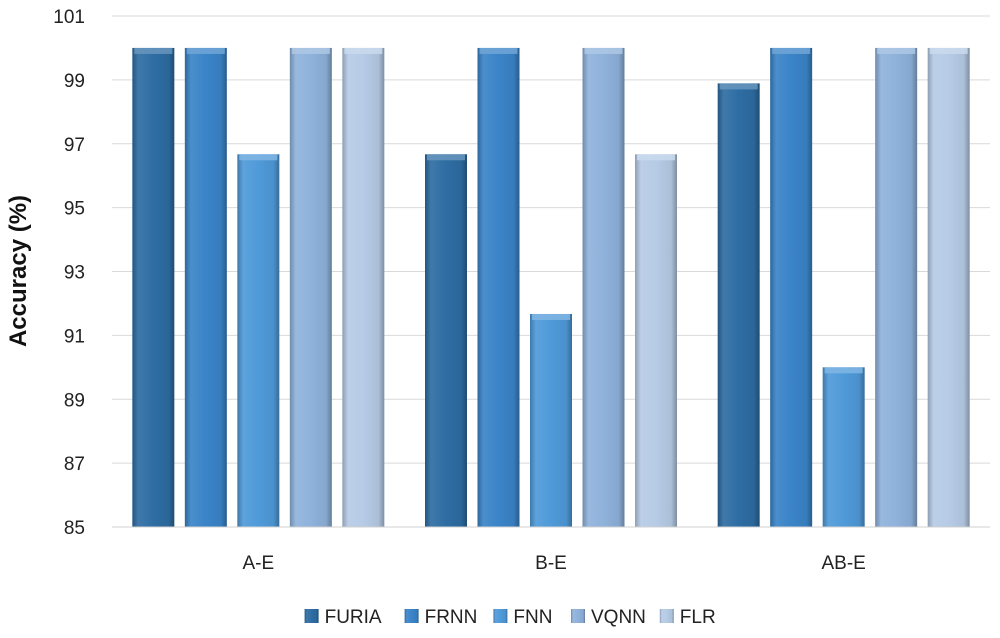  Describe the element at coordinates (311, 616) in the screenshot. I see `legend-swatch-FURIA` at that location.